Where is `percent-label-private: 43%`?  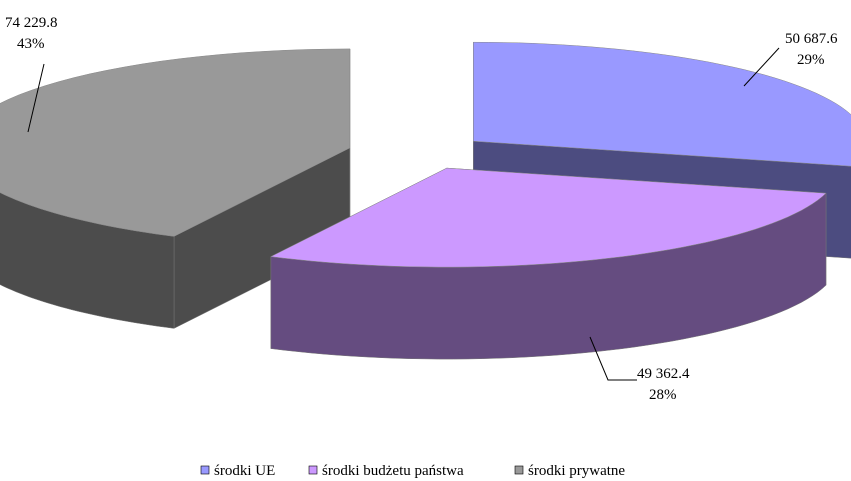 percent-label-private: 43% is located at coordinates (31, 44).